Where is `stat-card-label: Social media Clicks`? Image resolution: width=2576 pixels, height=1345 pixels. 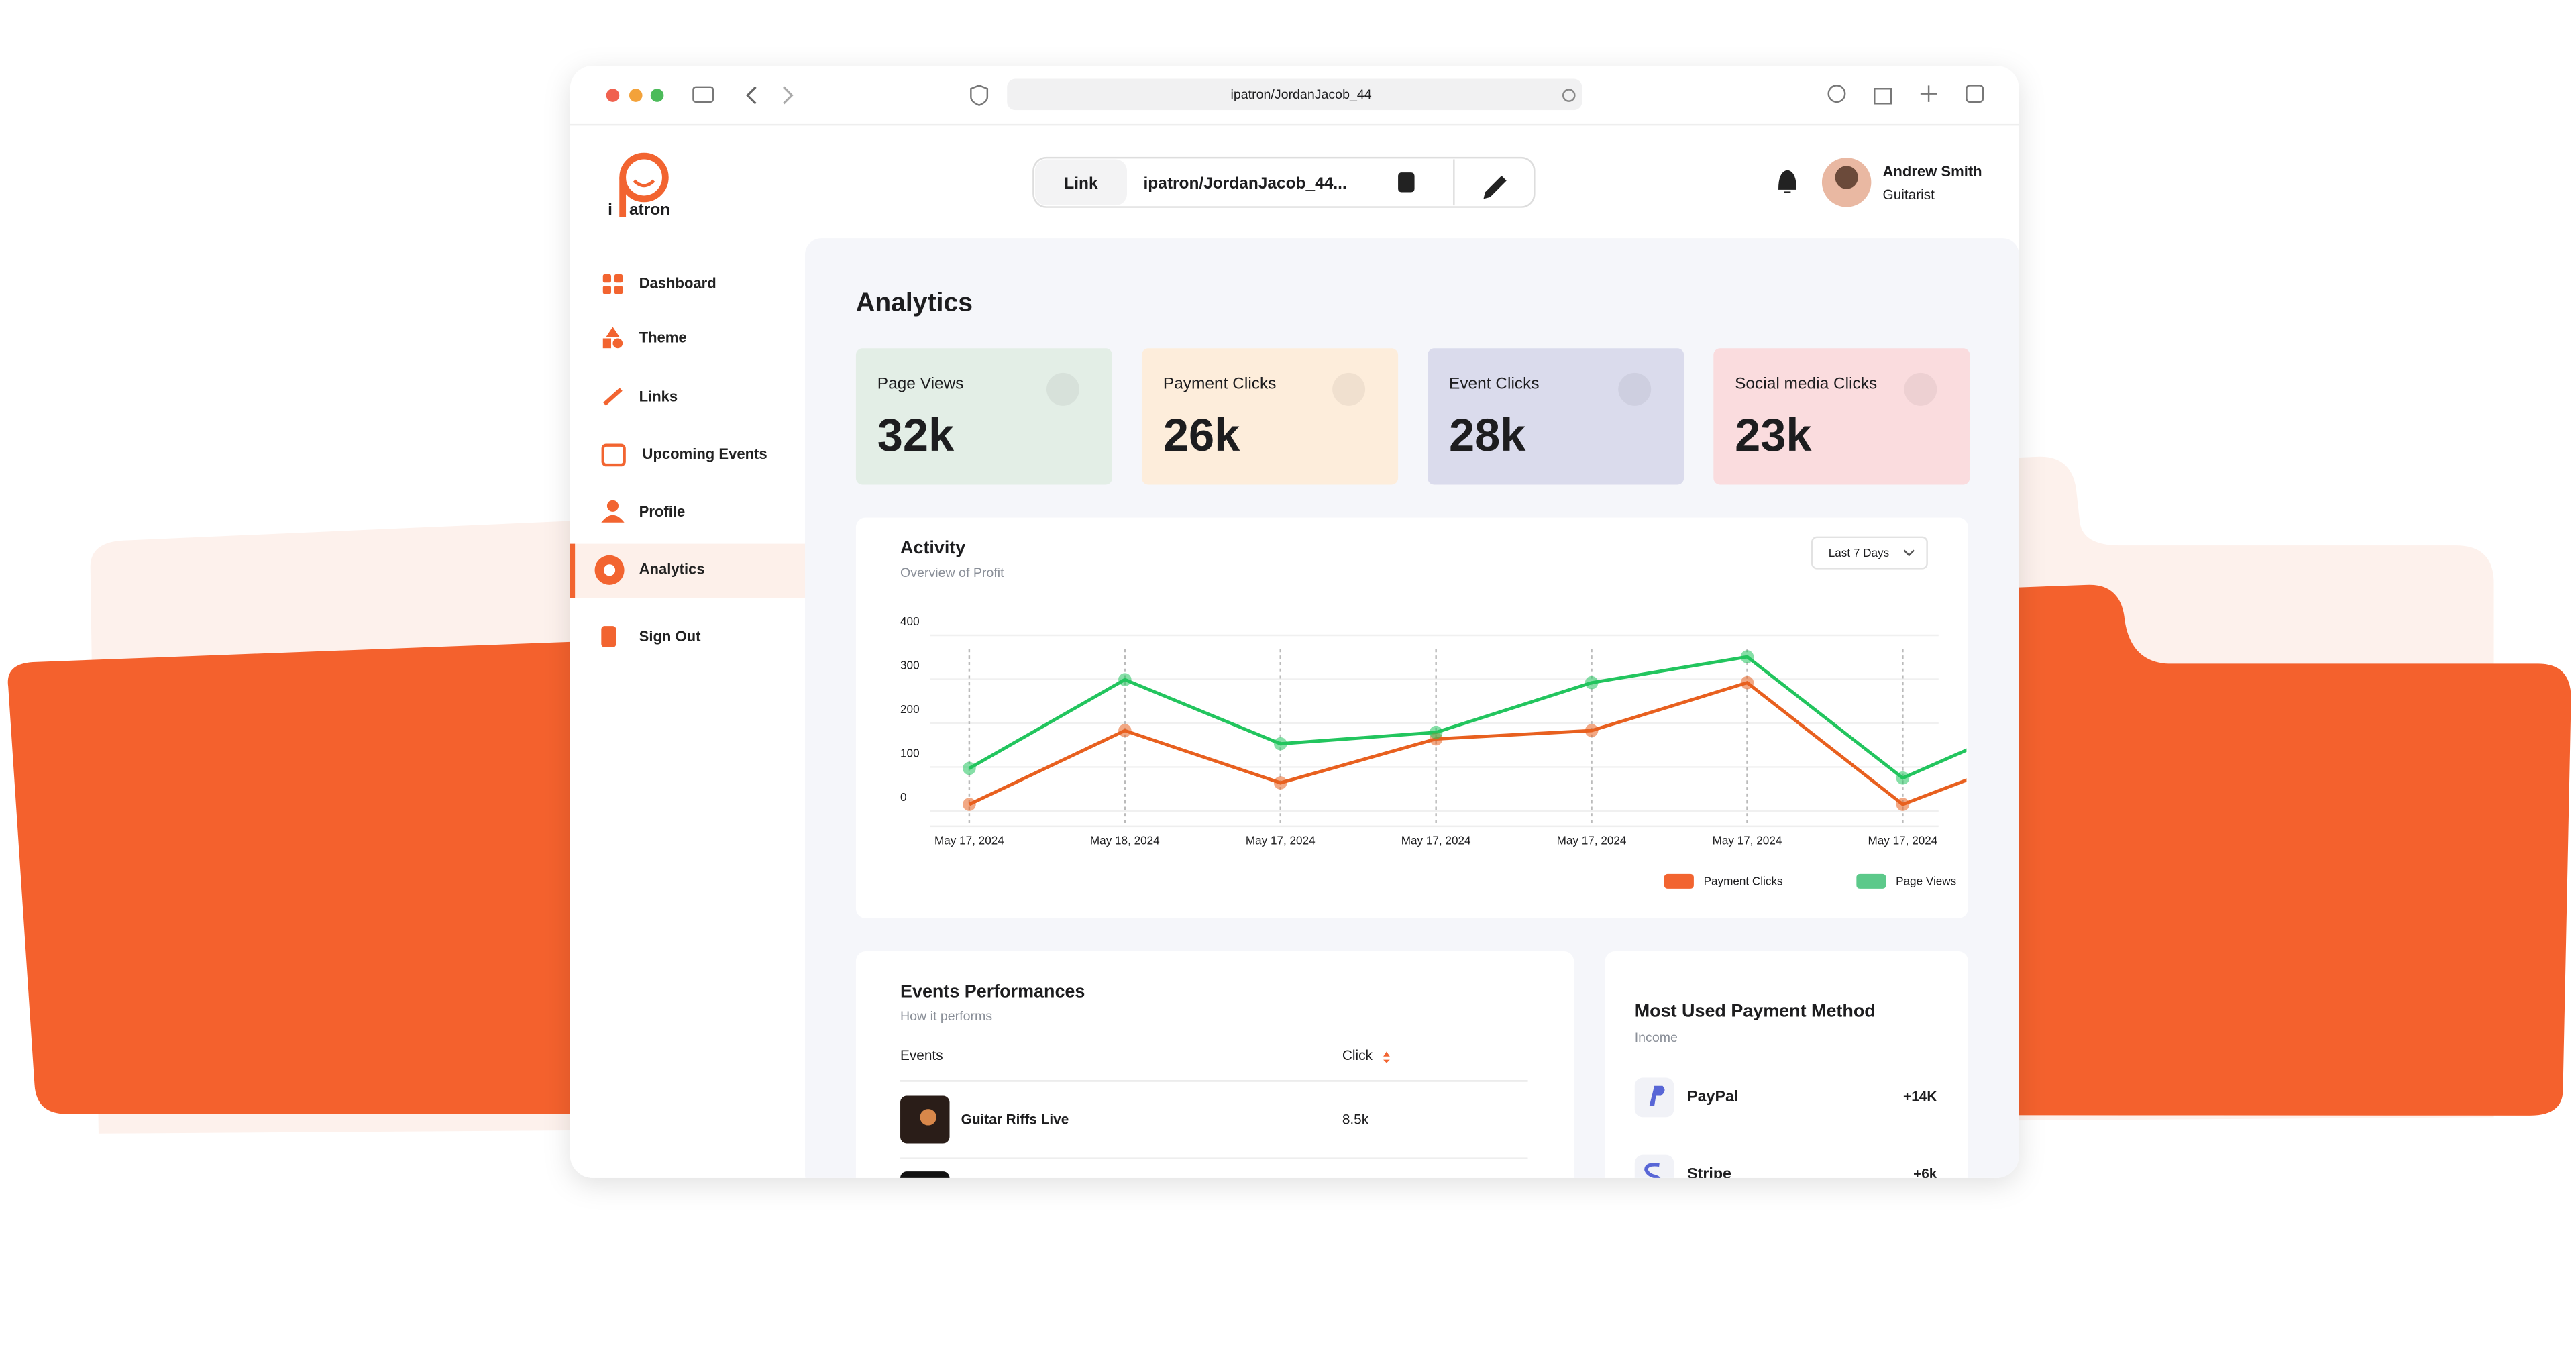 stat-card-label: Social media Clicks is located at coordinates (1806, 384).